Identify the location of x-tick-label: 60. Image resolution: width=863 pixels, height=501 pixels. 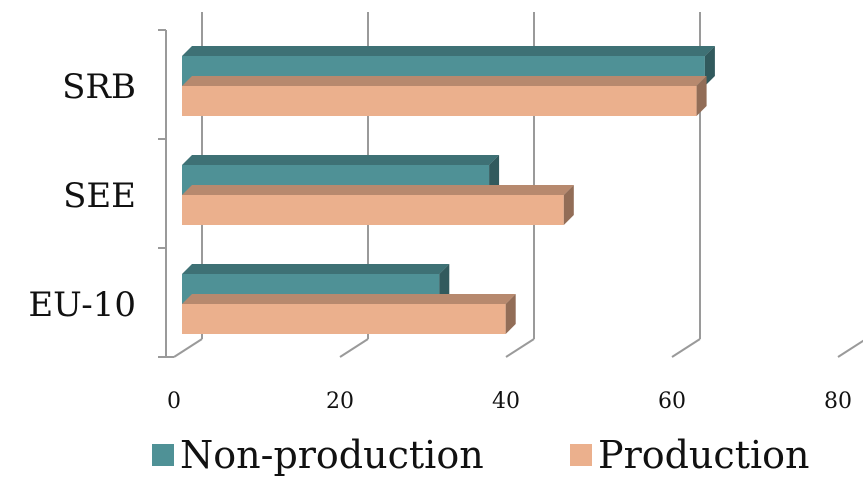
(672, 401).